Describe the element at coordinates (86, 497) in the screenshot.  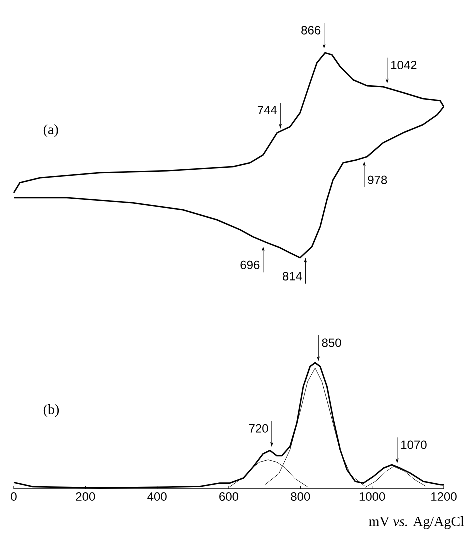
I see `x-tick-label: 200` at that location.